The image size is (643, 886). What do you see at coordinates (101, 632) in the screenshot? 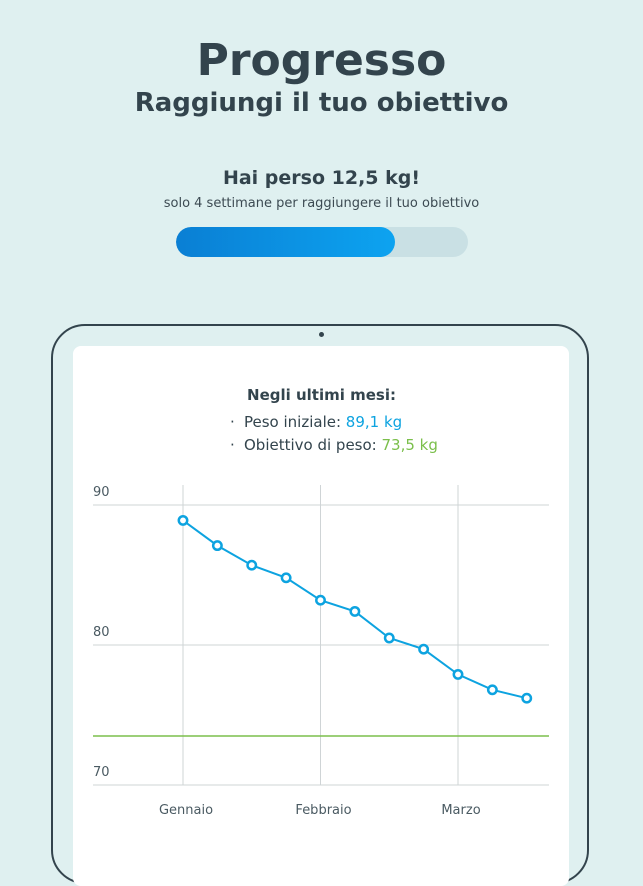
I see `y-tick-label: 80` at bounding box center [101, 632].